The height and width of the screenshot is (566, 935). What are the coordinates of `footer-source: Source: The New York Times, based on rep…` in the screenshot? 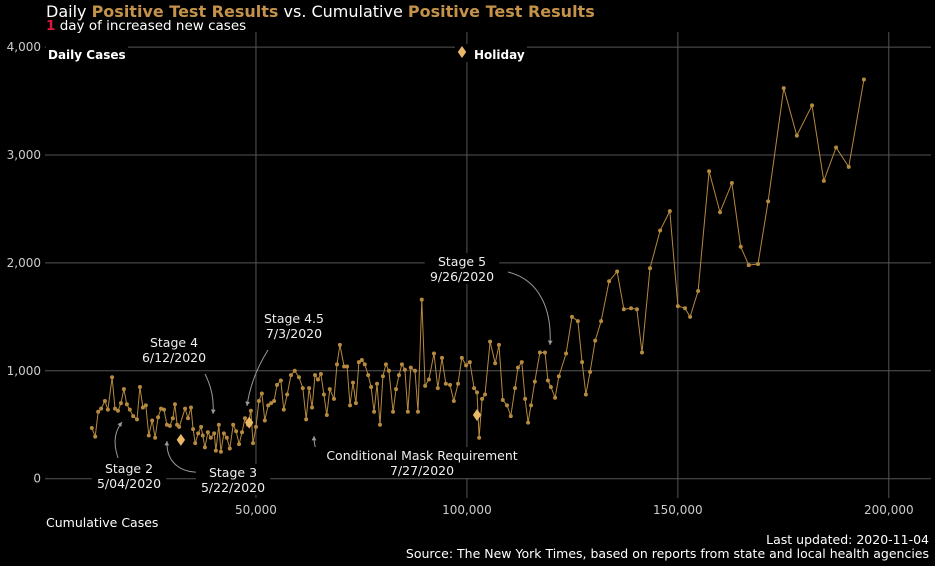 It's located at (667, 553).